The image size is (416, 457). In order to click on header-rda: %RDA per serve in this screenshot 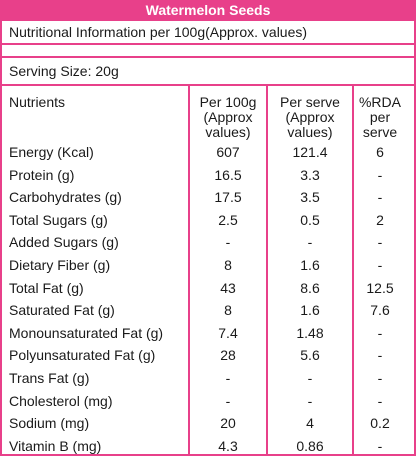, I will do `click(380, 117)`.